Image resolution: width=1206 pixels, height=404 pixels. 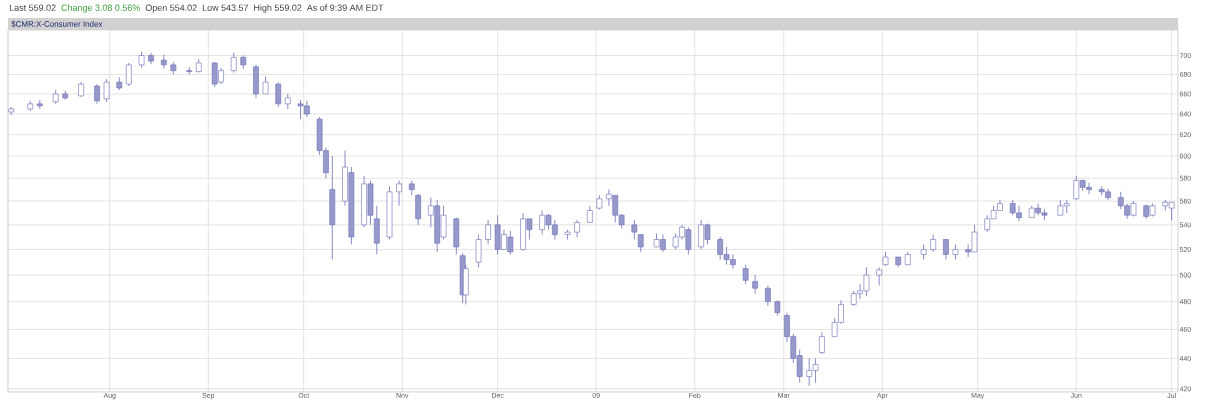 What do you see at coordinates (100, 8) in the screenshot?
I see `text: Change 3.08 0.56%` at bounding box center [100, 8].